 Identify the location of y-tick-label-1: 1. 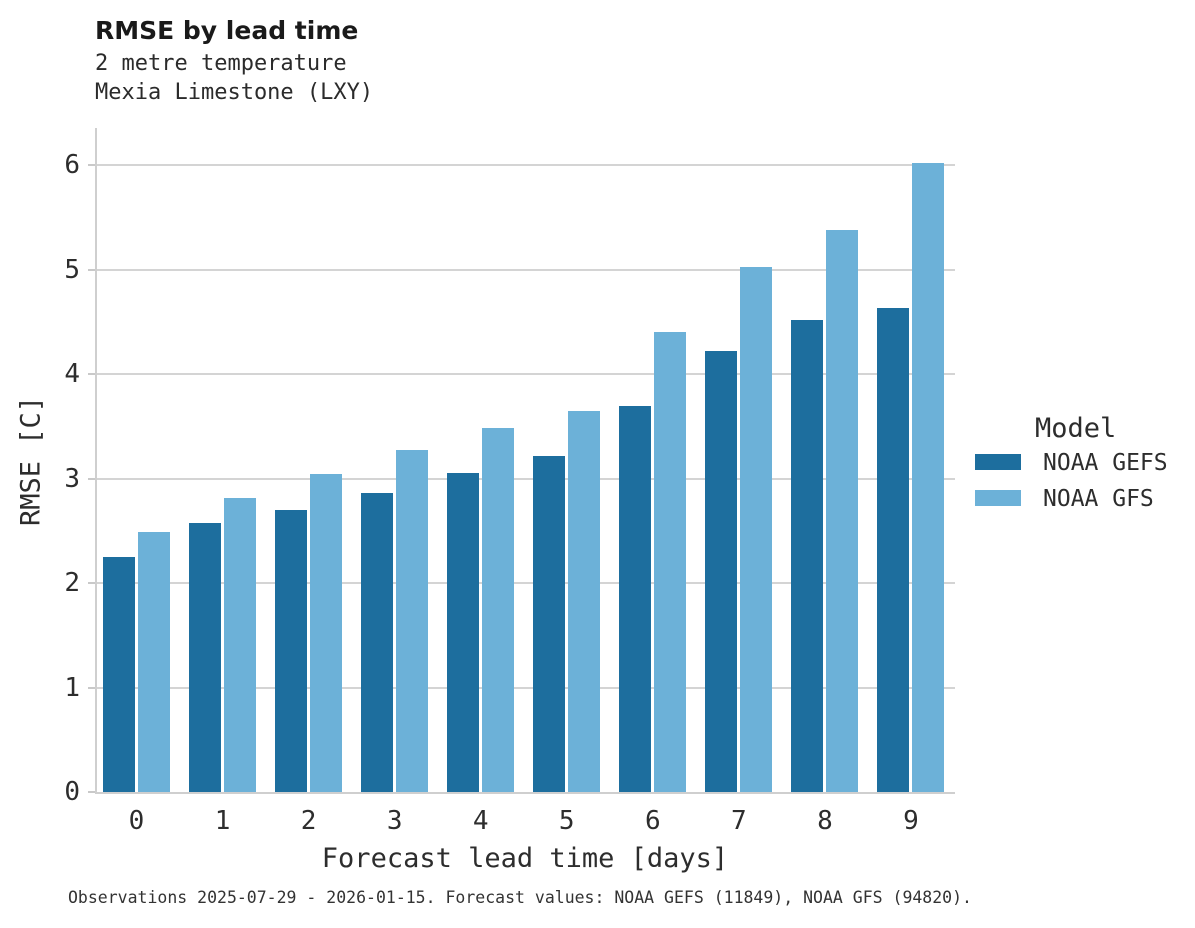
(72, 687).